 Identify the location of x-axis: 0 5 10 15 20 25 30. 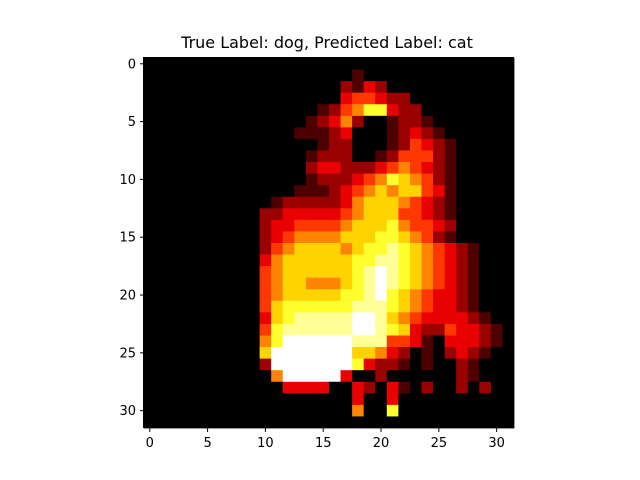
(325, 439).